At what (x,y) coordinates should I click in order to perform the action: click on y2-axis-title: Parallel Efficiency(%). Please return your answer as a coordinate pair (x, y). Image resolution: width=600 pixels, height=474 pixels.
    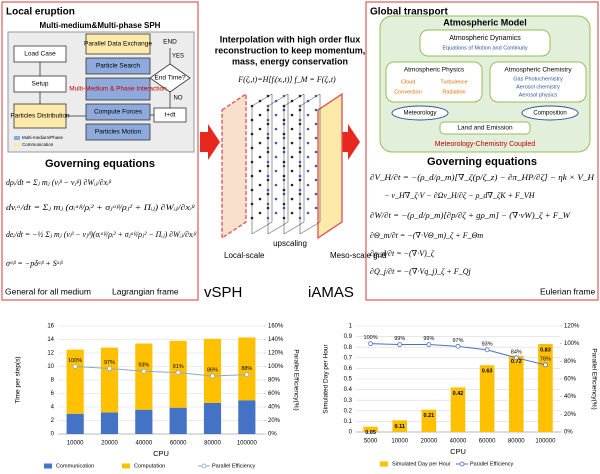
    Looking at the image, I should click on (295, 379).